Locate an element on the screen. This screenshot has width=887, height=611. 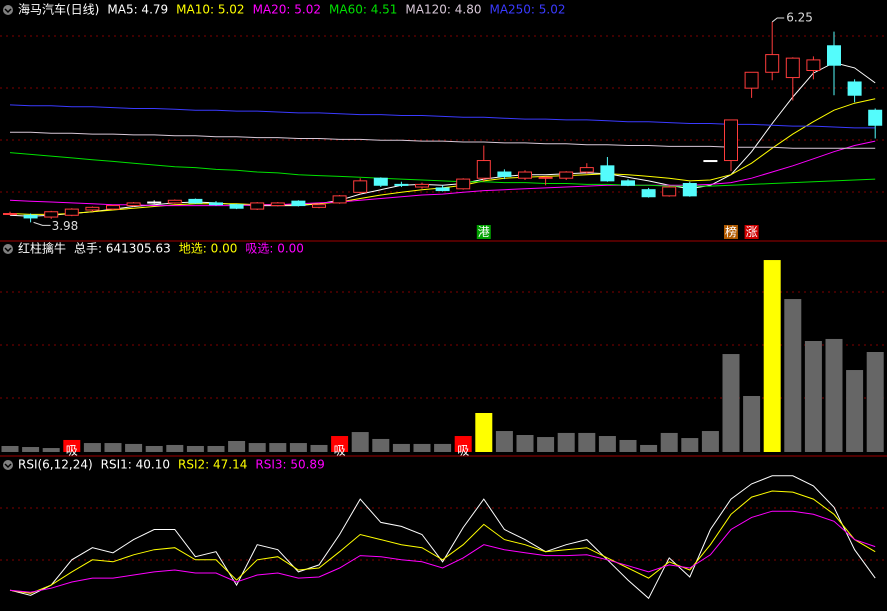
low-label: 3.98 is located at coordinates (65, 226).